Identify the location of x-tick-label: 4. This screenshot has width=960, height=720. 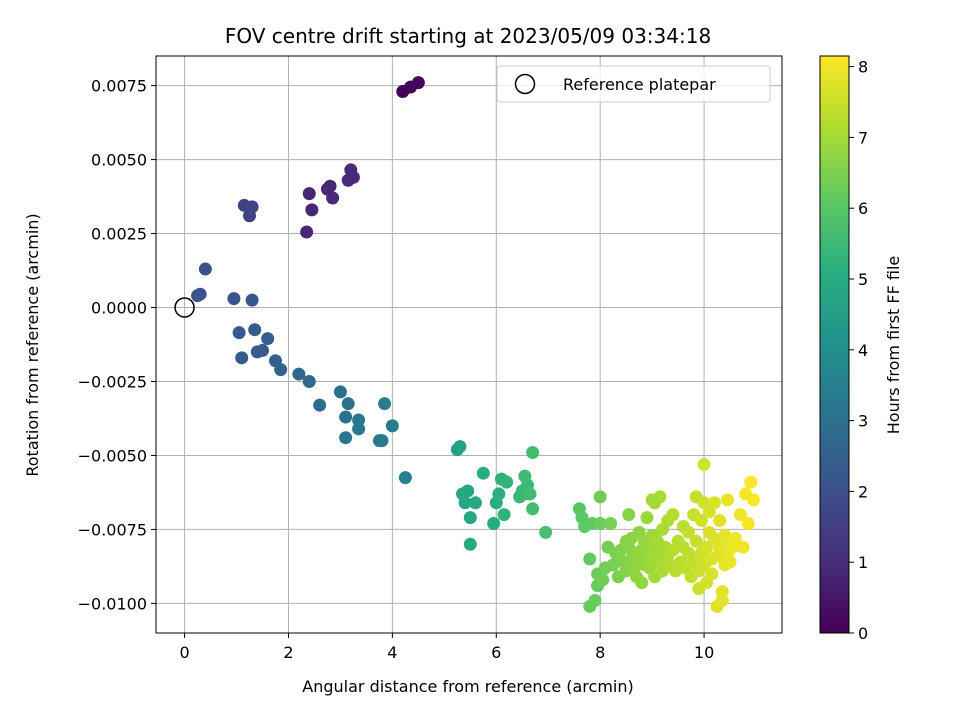
(392, 652).